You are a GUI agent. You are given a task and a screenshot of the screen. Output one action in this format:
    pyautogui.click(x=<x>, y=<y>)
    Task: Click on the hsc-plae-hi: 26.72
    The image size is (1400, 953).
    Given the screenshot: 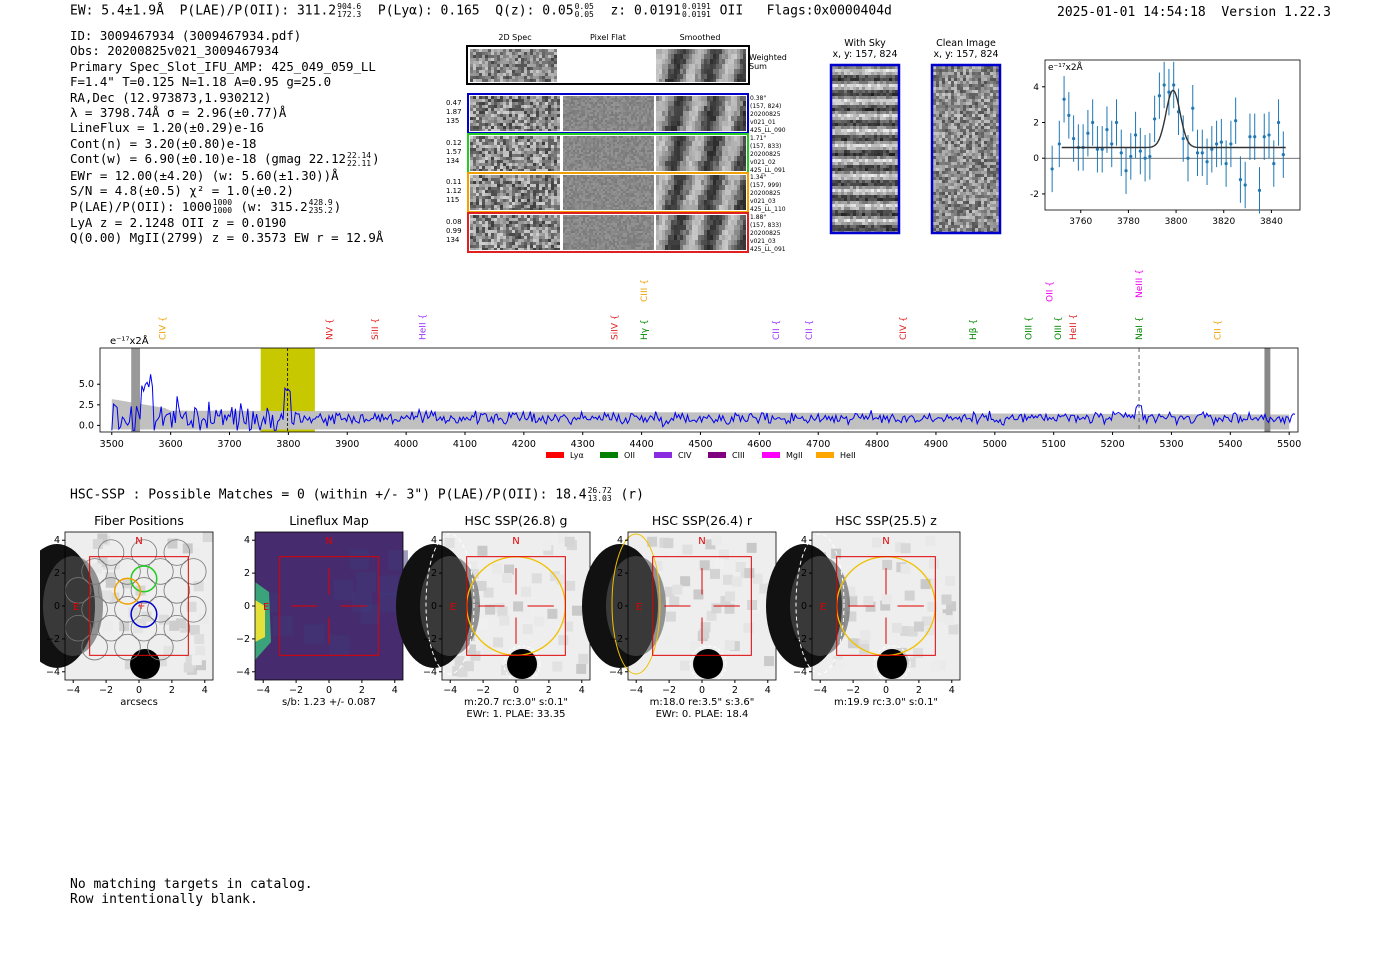 What is the action you would take?
    pyautogui.click(x=599, y=490)
    